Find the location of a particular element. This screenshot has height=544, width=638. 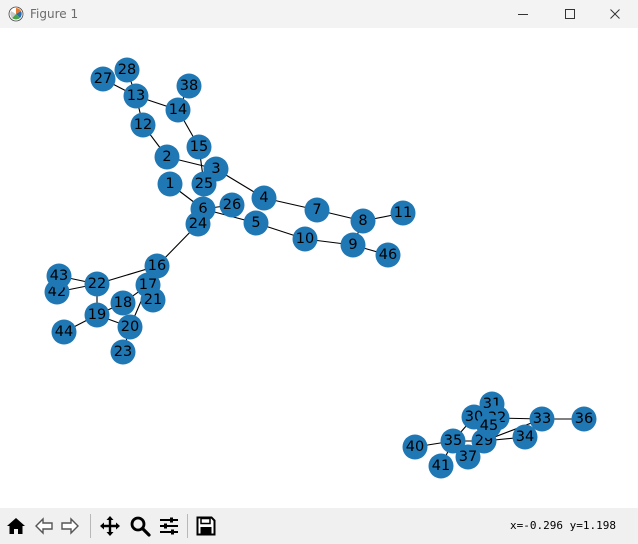

node-label: 5 is located at coordinates (255, 223).